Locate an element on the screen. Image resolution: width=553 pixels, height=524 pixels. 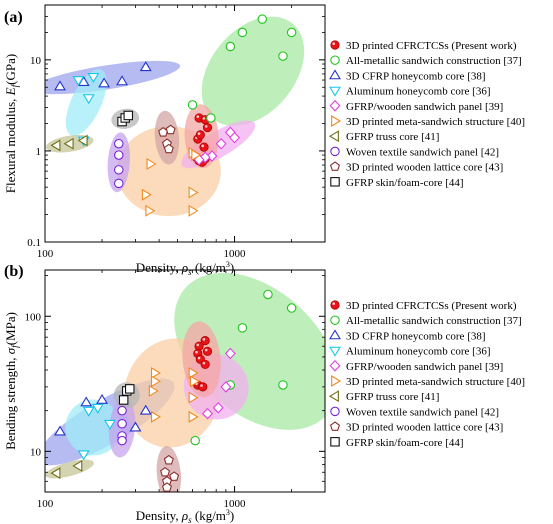
region-wooden is located at coordinates (167, 137).